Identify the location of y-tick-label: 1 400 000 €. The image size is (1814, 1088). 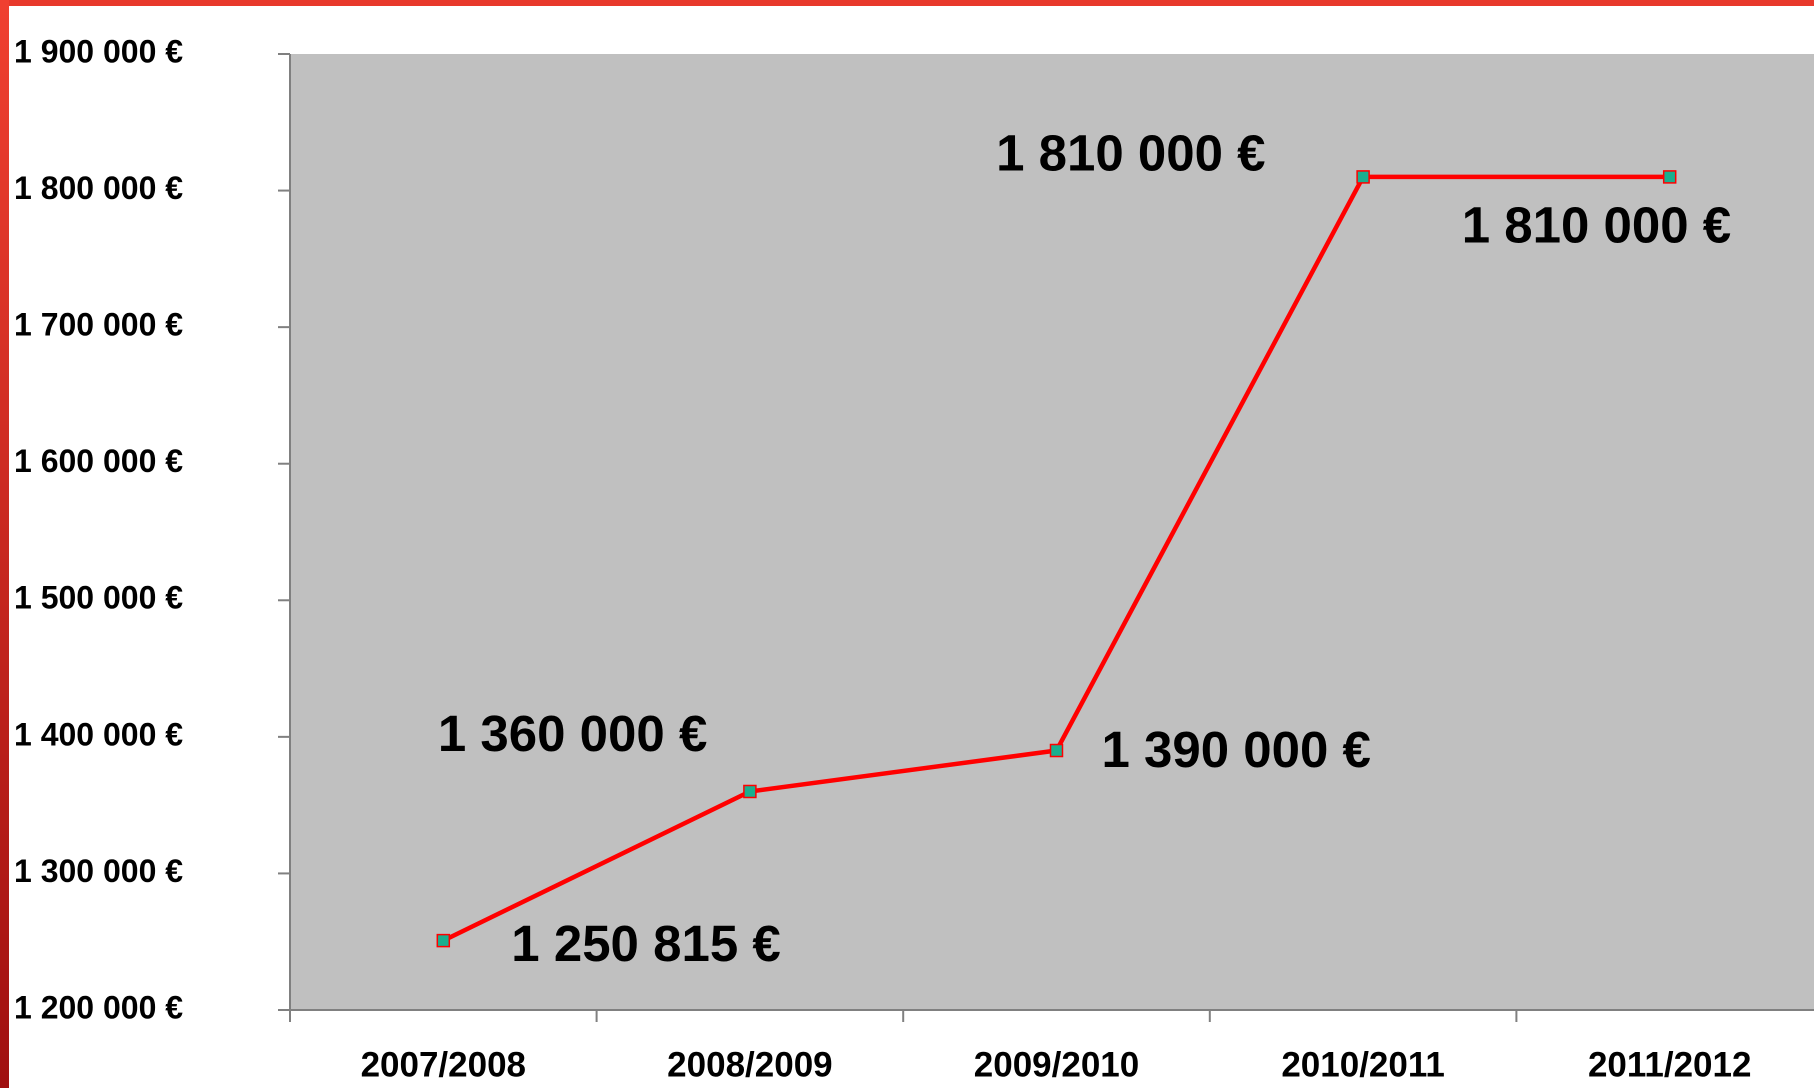
(98, 734).